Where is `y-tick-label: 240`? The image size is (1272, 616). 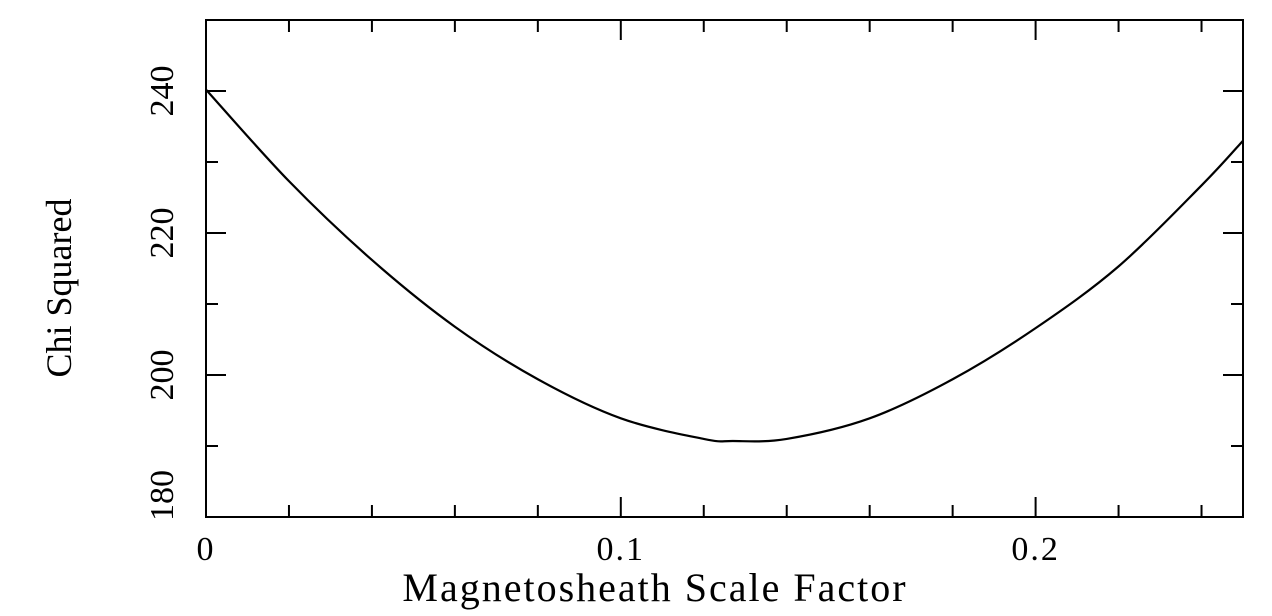 y-tick-label: 240 is located at coordinates (162, 91).